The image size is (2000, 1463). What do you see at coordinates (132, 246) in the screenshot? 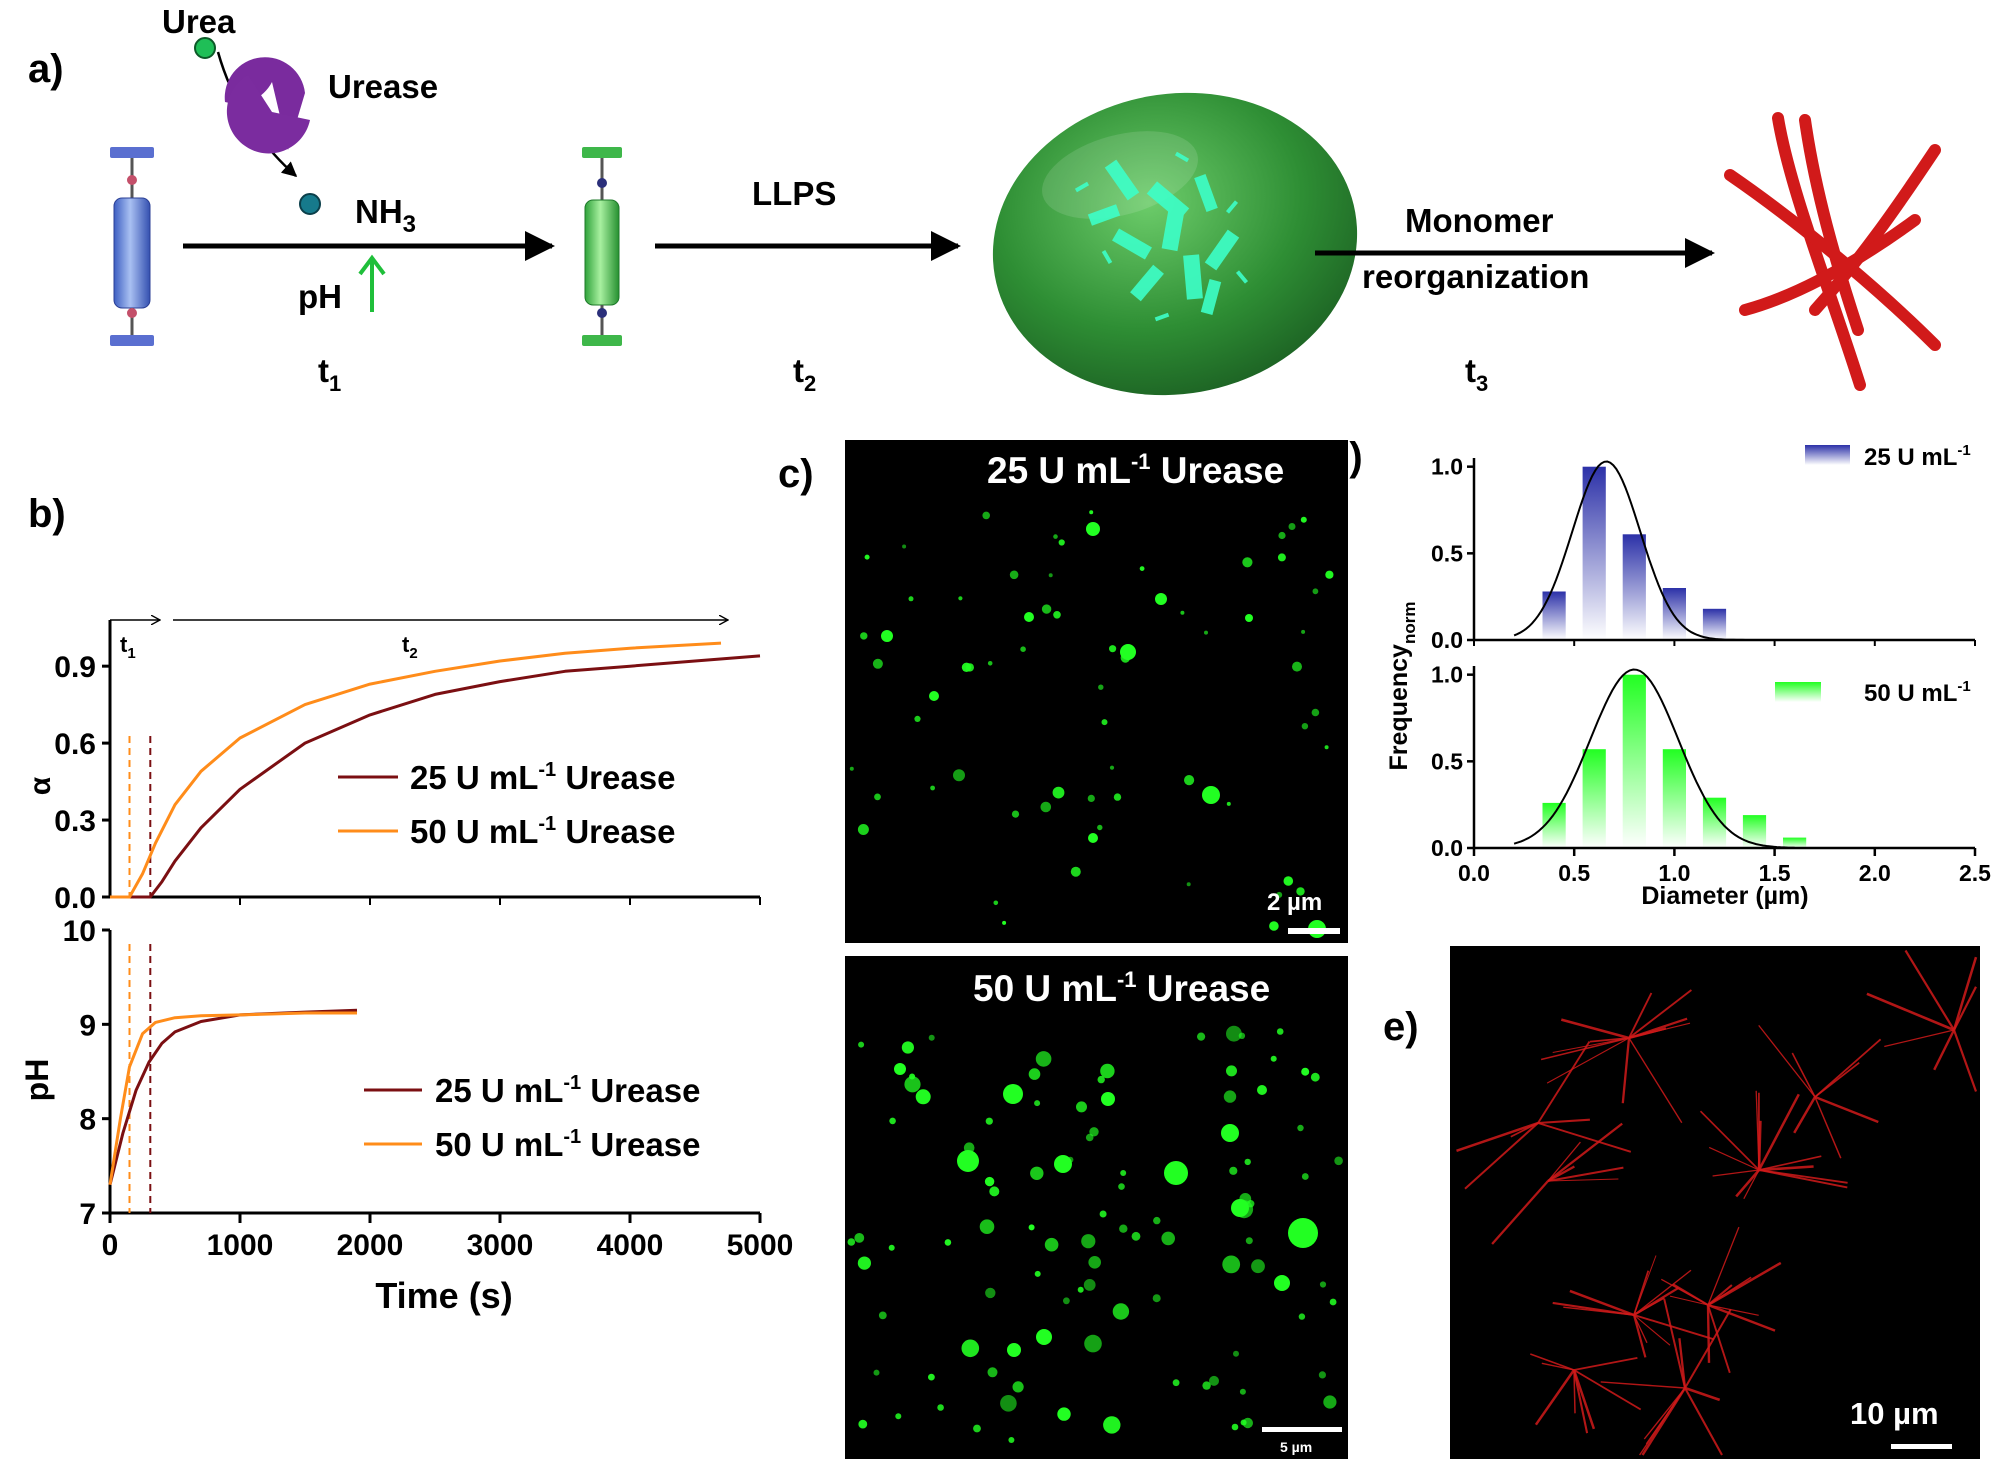
I see `blue-monomer-icon` at bounding box center [132, 246].